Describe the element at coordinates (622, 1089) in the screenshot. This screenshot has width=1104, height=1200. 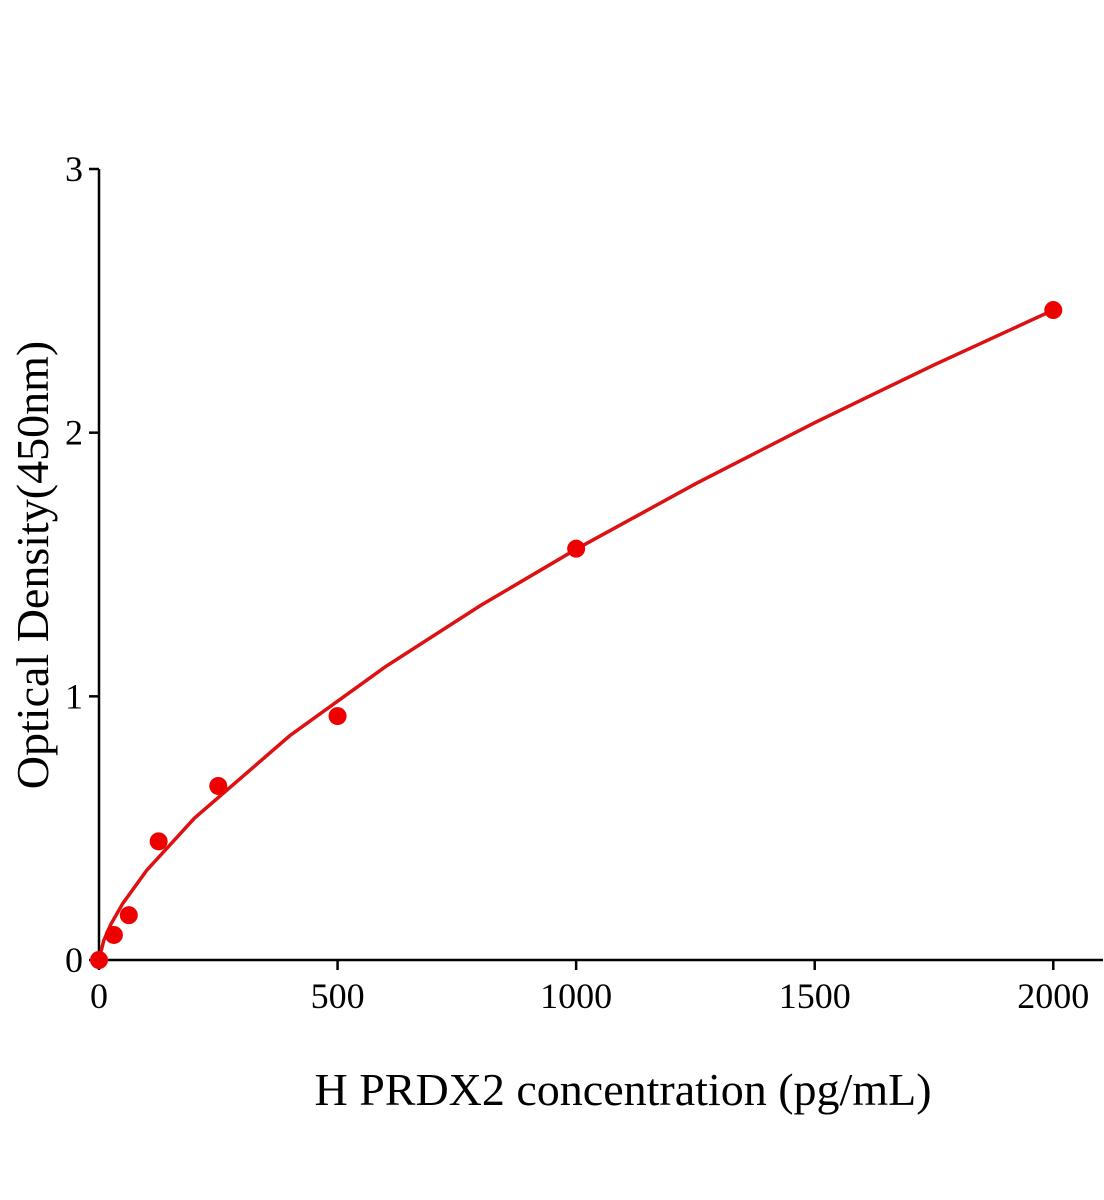
I see `x-axis-label: H PRDX2 concentration (pg/mL)` at that location.